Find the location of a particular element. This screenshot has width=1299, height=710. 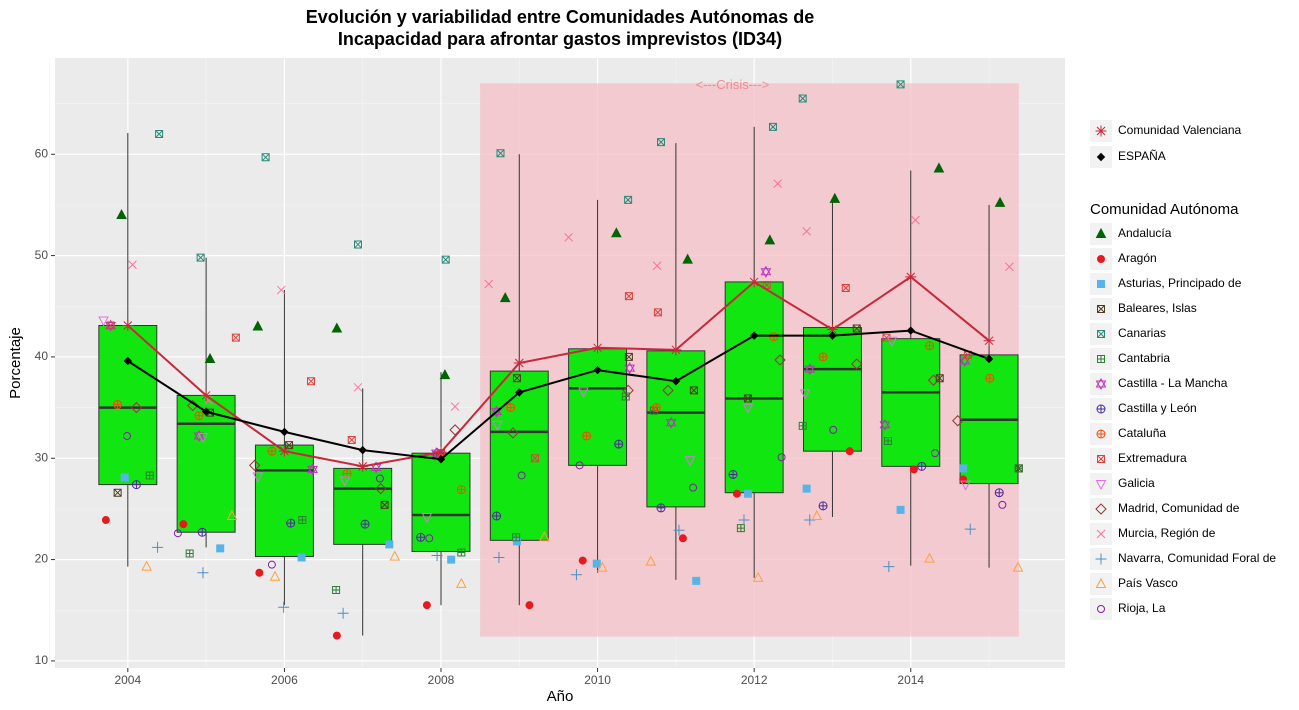

line is located at coordinates (558, 395).